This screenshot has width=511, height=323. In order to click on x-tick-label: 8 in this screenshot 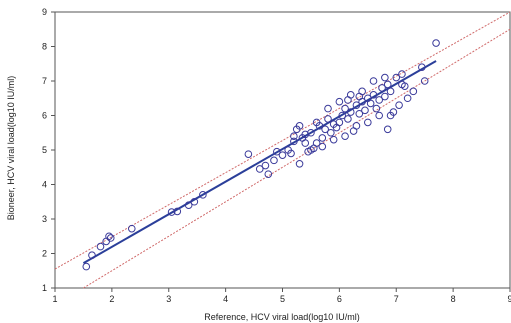, I will do `click(453, 299)`.